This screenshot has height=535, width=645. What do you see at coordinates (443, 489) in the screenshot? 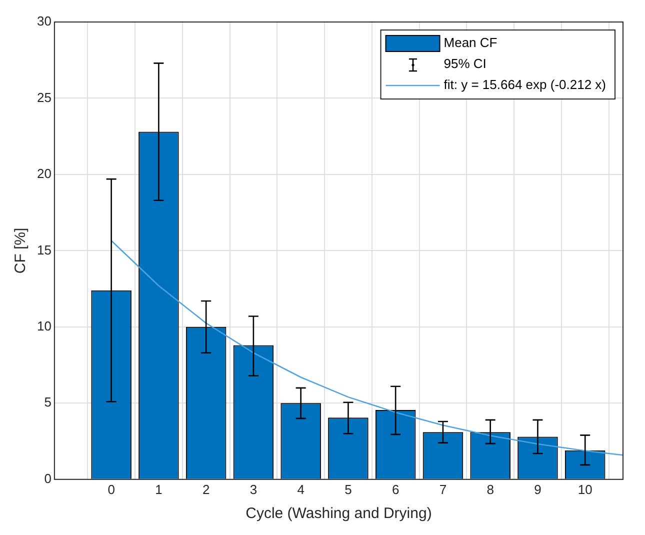
I see `x-tick-label: 7` at bounding box center [443, 489].